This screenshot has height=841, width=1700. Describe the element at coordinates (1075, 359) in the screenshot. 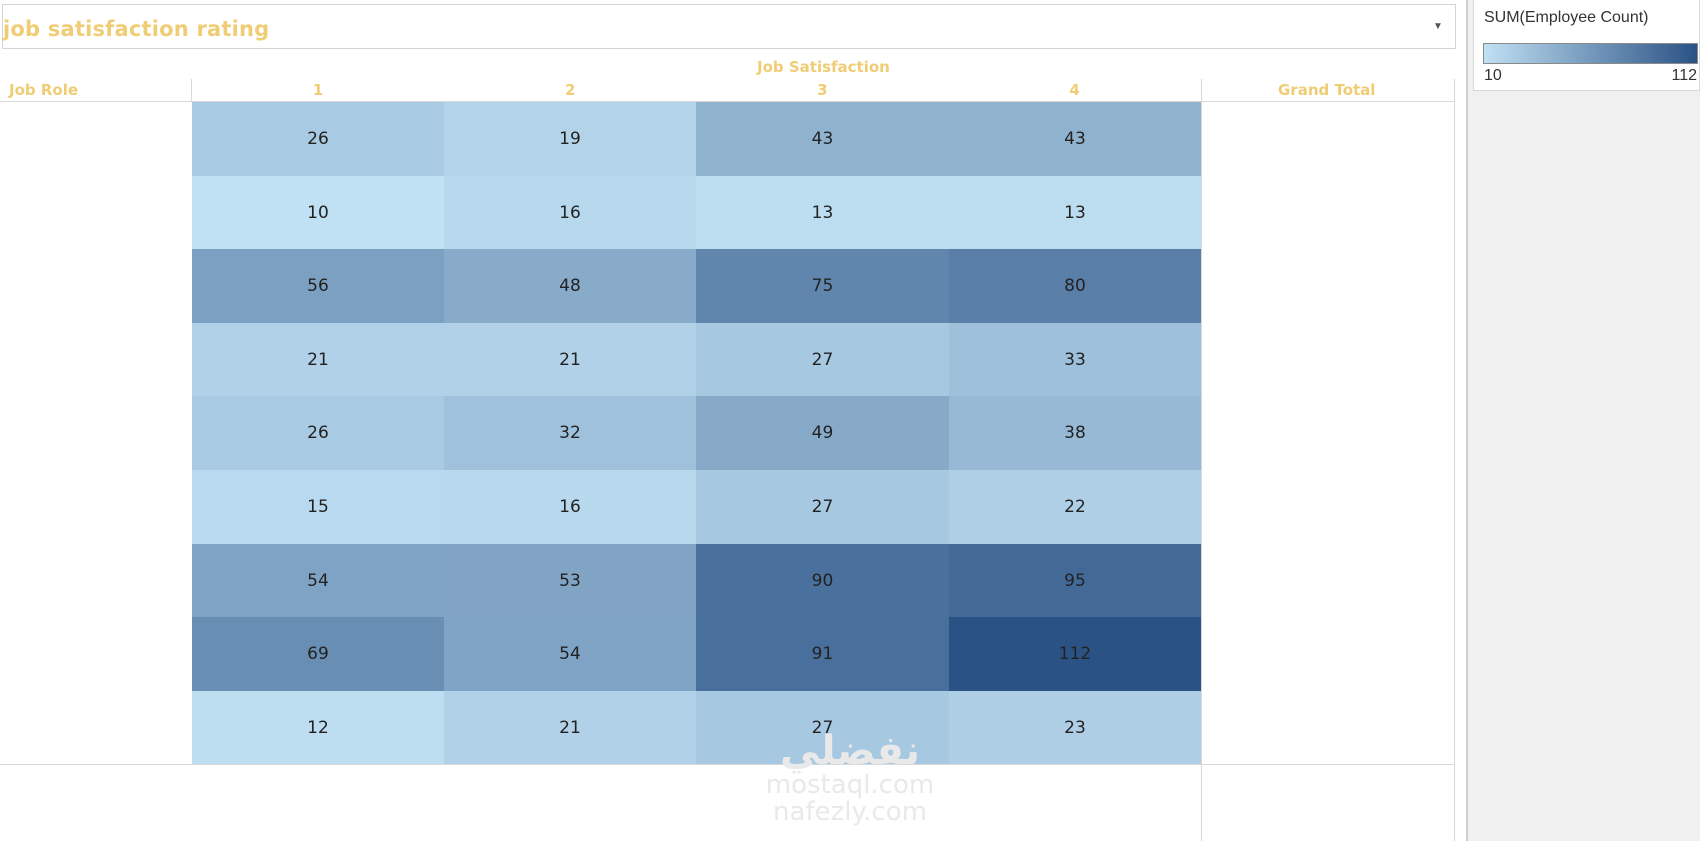

I see `heatmap-cell: 33` at that location.